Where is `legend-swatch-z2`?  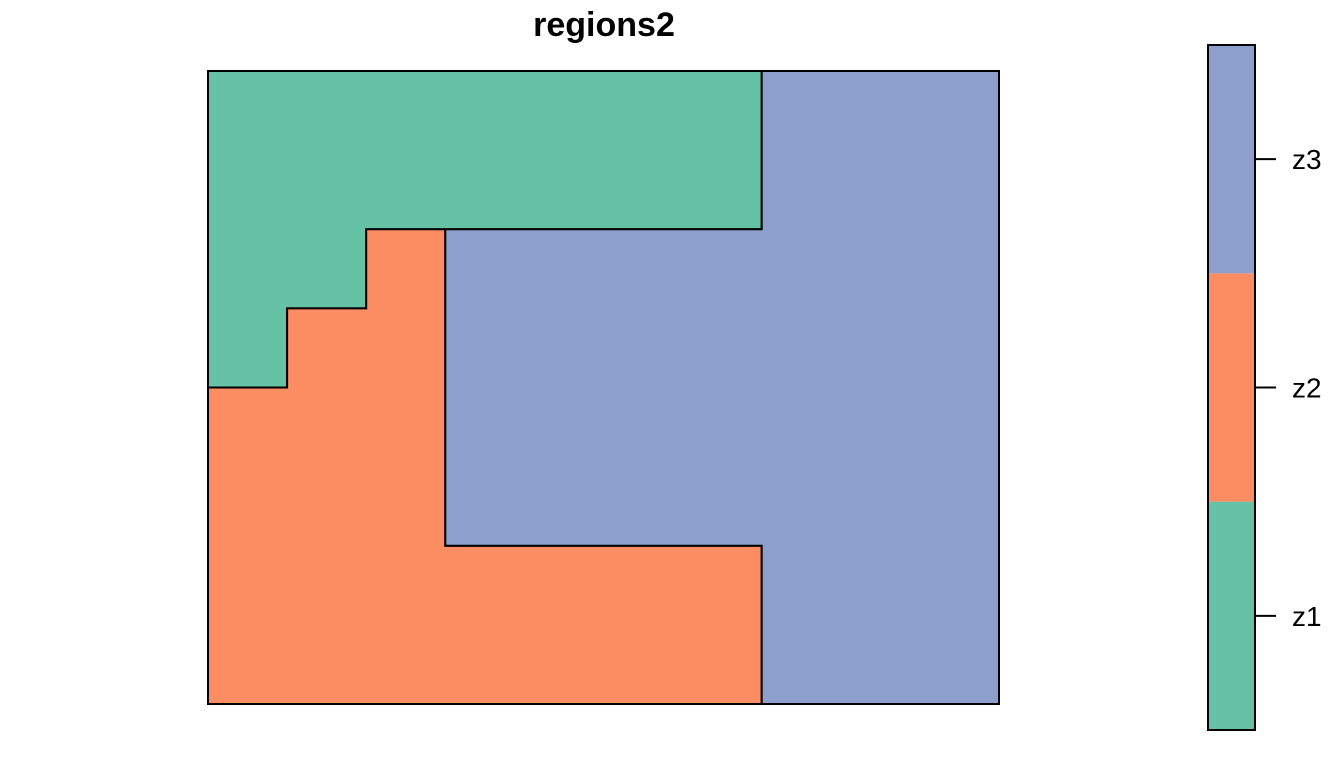 legend-swatch-z2 is located at coordinates (1231, 387).